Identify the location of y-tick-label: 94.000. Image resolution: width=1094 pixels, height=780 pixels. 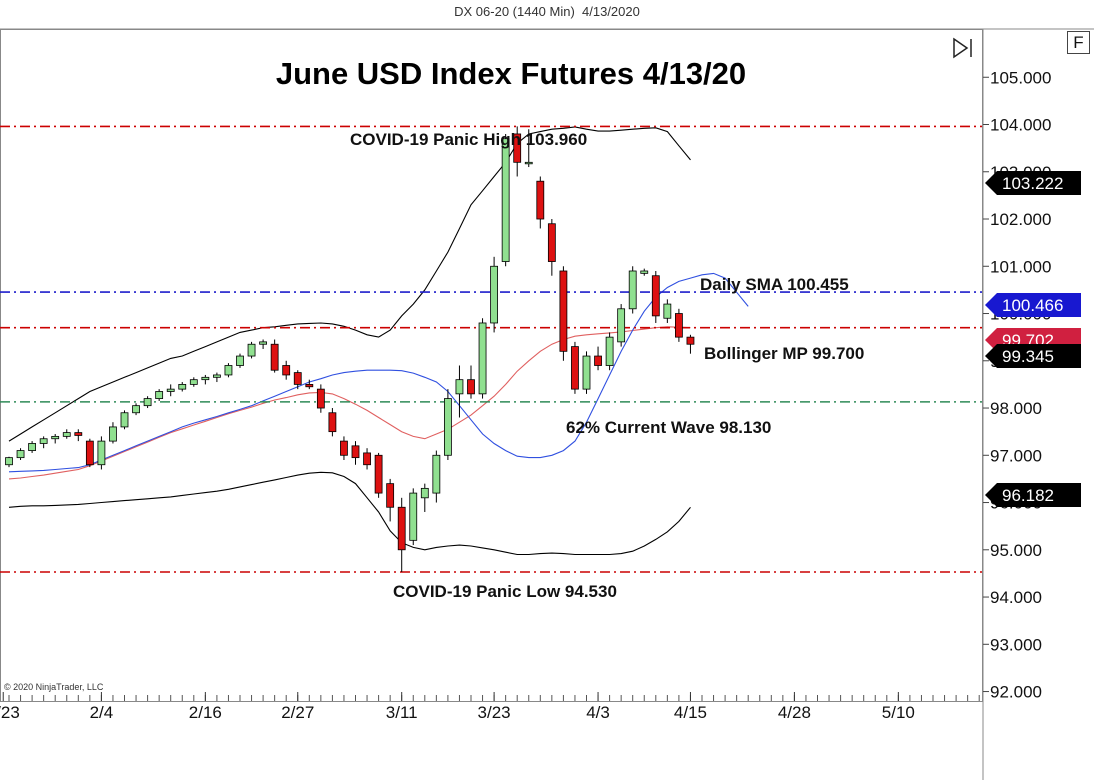
(1016, 597).